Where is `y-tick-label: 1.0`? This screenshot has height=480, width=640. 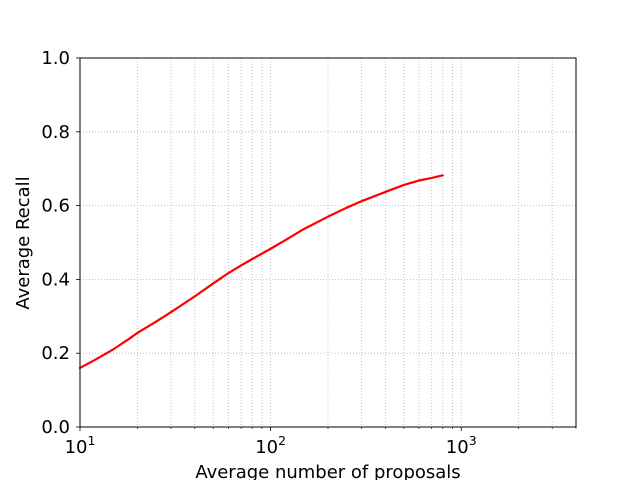
y-tick-label: 1.0 is located at coordinates (55, 58).